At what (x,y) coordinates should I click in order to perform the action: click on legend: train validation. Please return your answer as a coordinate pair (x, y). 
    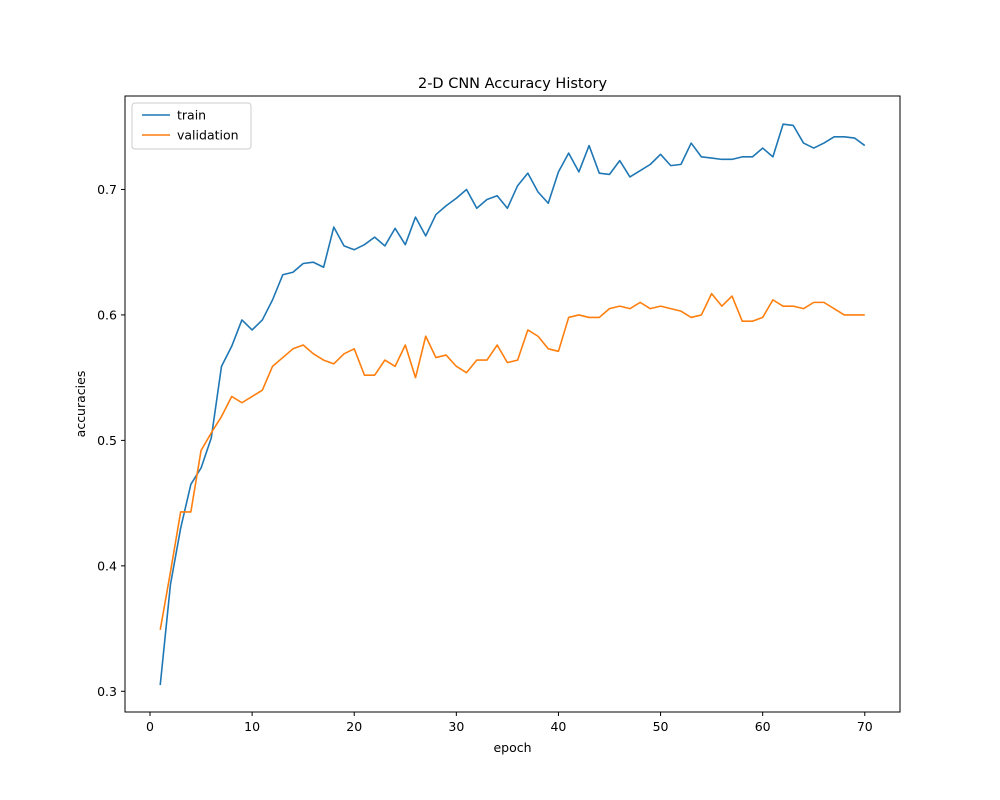
    Looking at the image, I should click on (191, 126).